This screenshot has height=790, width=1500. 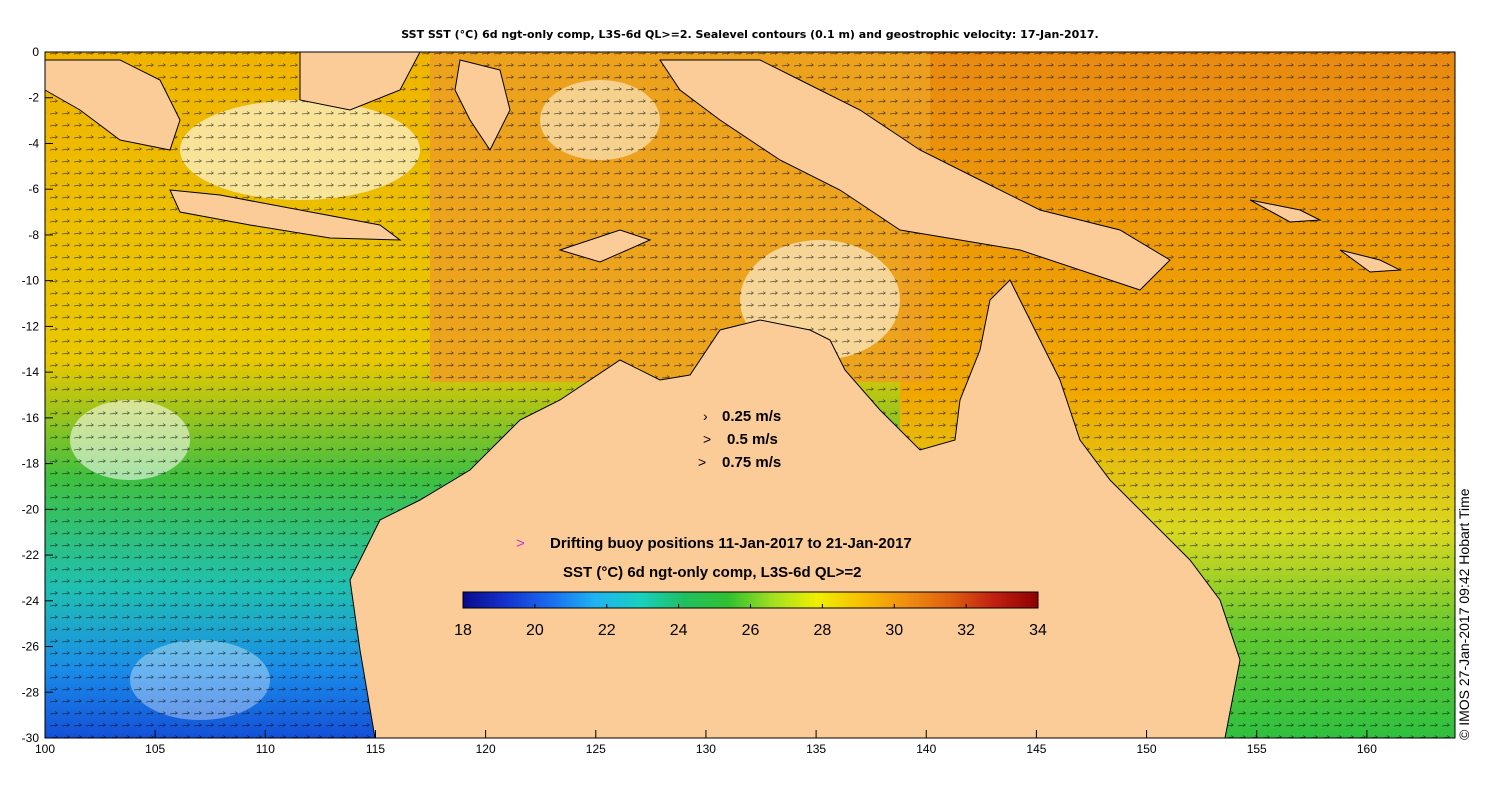 What do you see at coordinates (894, 630) in the screenshot?
I see `colorbar-tick-label: 30` at bounding box center [894, 630].